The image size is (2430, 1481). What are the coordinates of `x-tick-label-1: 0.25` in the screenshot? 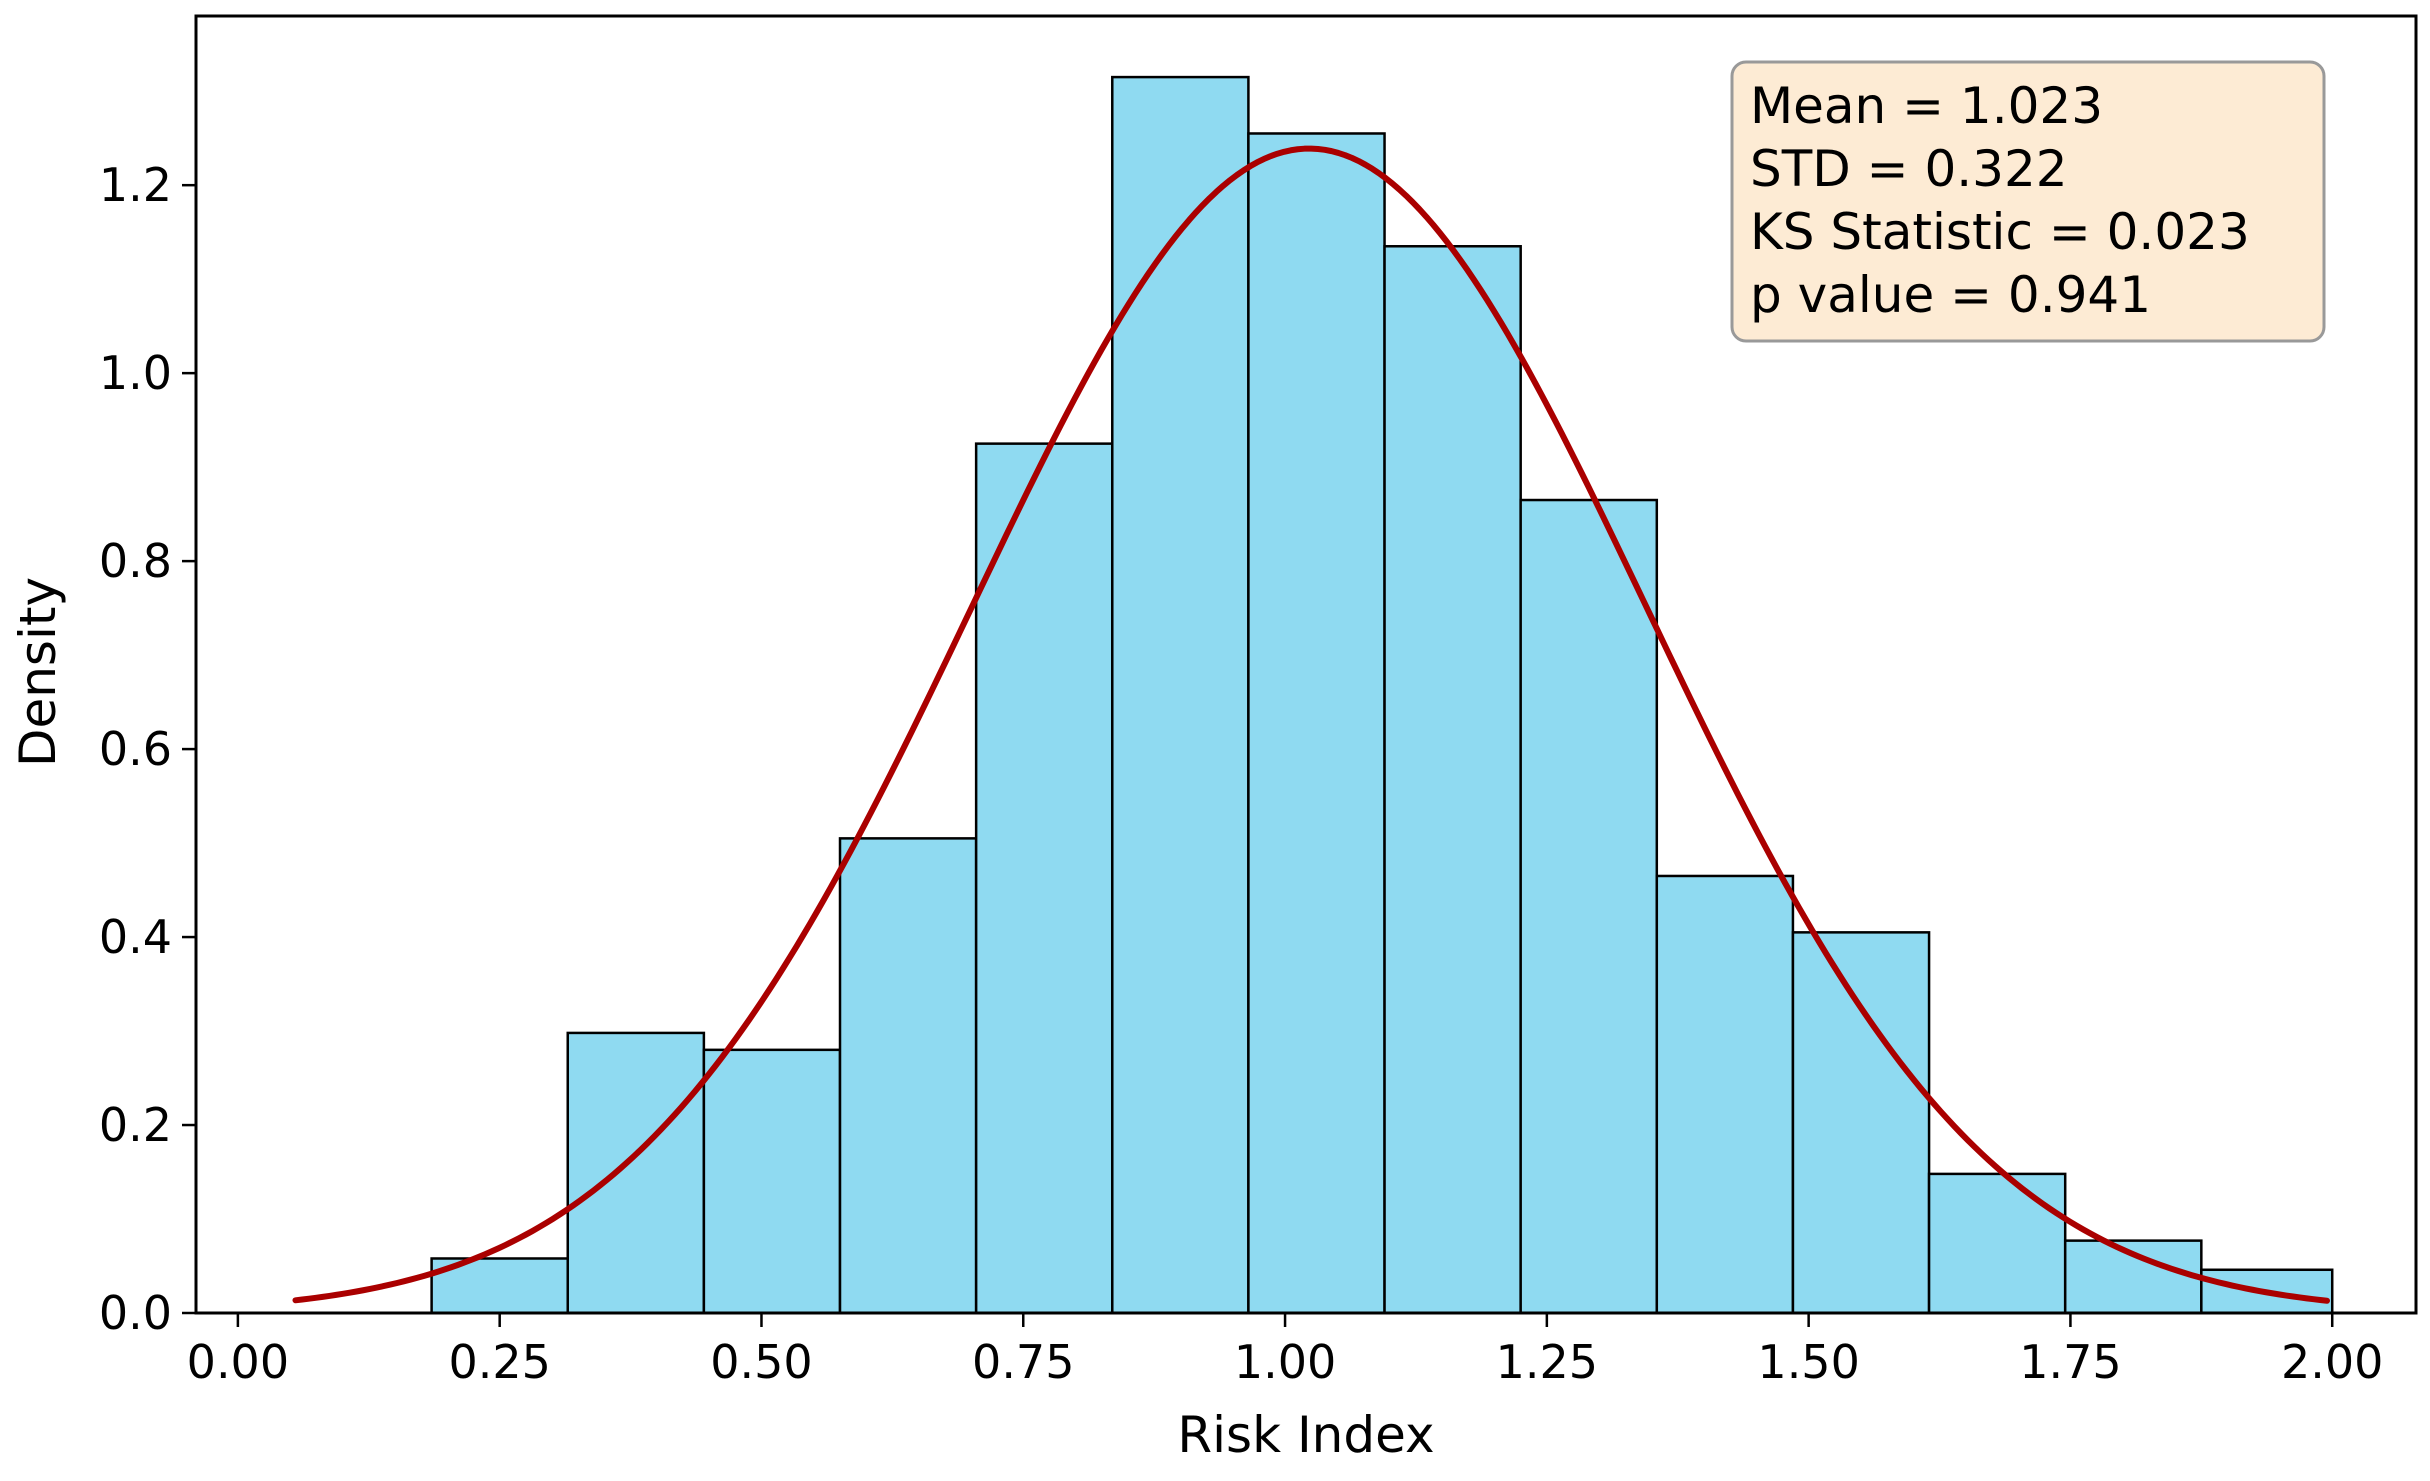 It's located at (499, 1362).